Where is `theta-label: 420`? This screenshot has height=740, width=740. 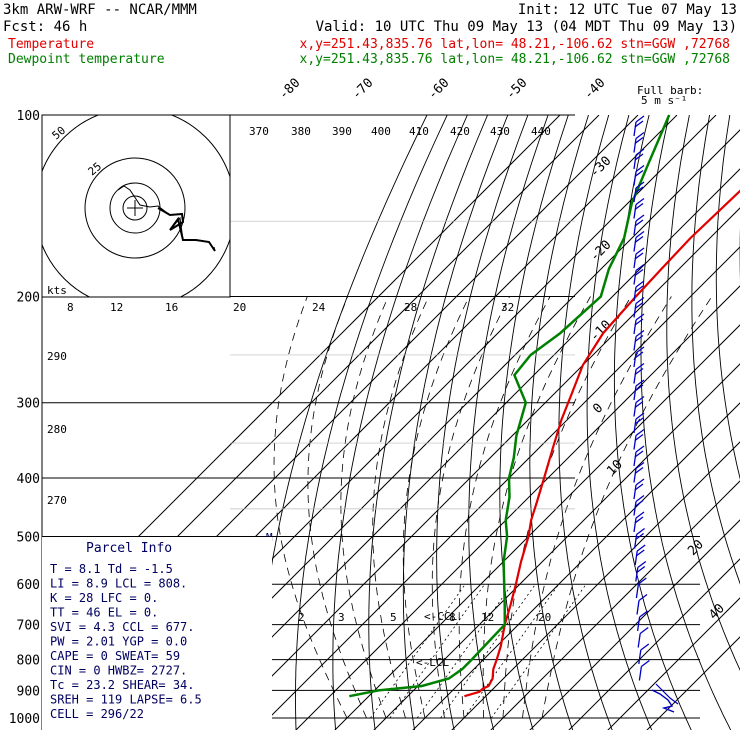 theta-label: 420 is located at coordinates (460, 131).